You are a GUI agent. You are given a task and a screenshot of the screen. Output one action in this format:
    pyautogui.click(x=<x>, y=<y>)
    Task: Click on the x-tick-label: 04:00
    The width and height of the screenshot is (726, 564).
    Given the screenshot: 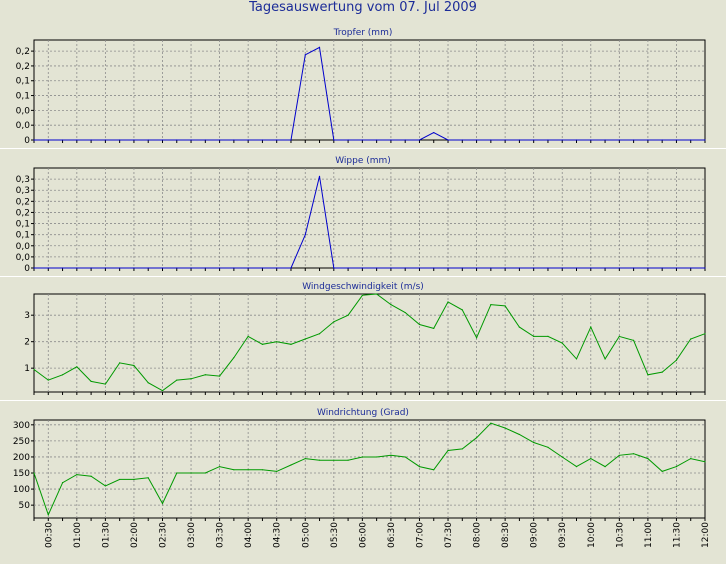 What is the action you would take?
    pyautogui.click(x=249, y=535)
    